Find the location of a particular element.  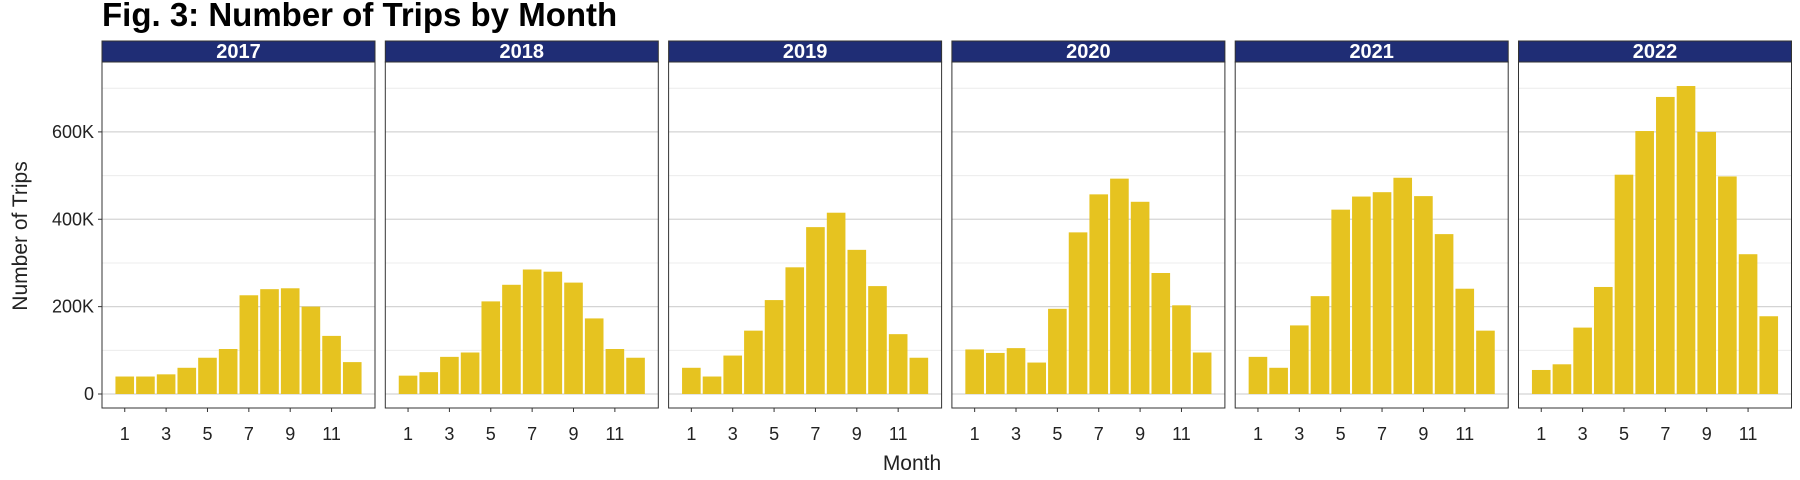

y-axis: 0 200K 400K 600K is located at coordinates (77, 263).